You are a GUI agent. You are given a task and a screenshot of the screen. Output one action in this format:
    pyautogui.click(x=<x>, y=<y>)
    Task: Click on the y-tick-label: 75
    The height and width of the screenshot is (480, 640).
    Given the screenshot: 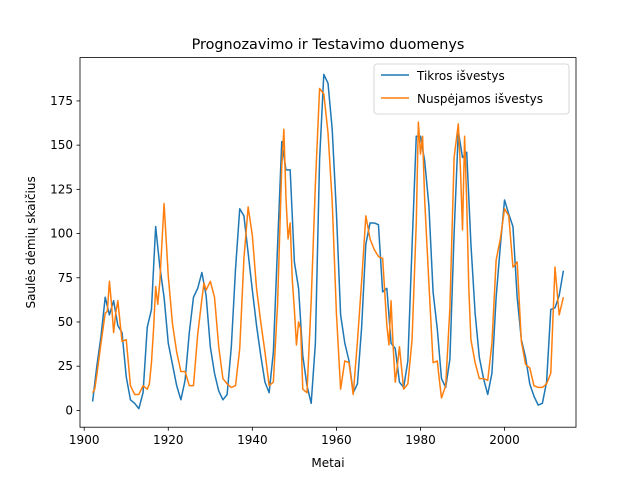 What is the action you would take?
    pyautogui.click(x=65, y=278)
    